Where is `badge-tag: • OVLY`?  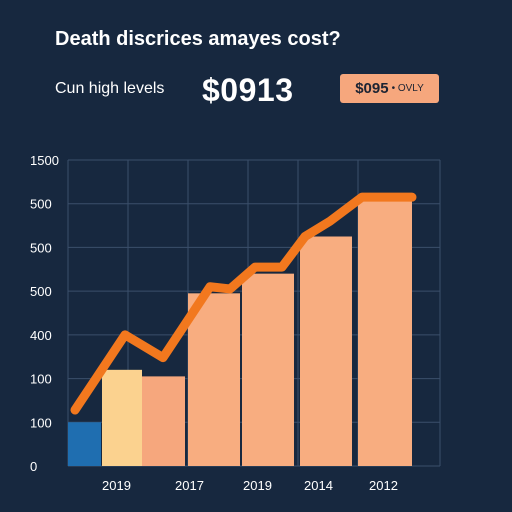
badge-tag: • OVLY is located at coordinates (407, 88).